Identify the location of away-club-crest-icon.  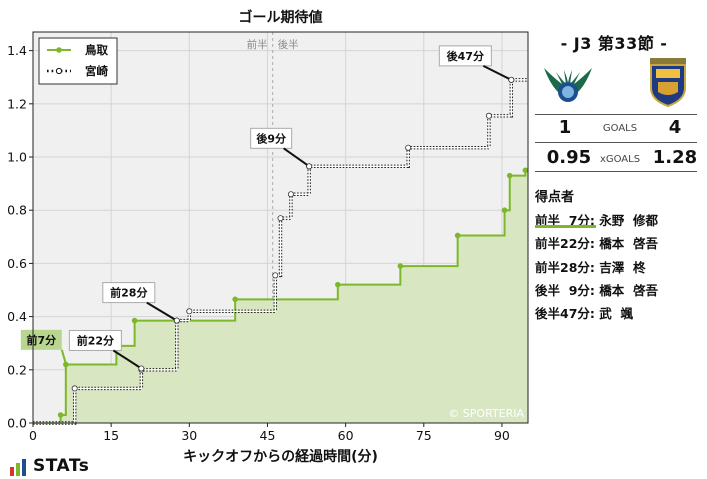
(668, 83).